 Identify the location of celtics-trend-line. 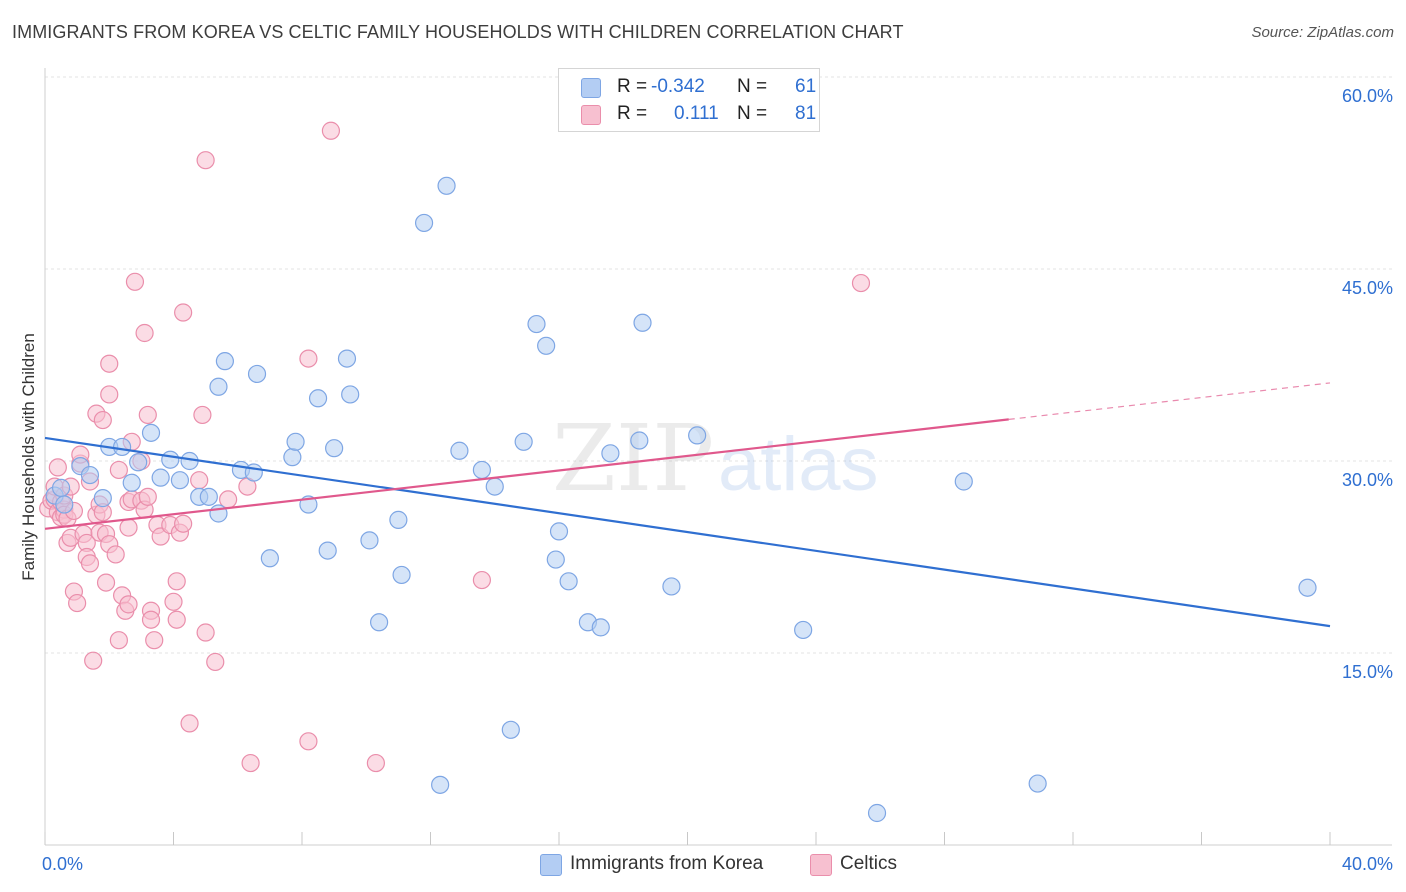
(526, 474).